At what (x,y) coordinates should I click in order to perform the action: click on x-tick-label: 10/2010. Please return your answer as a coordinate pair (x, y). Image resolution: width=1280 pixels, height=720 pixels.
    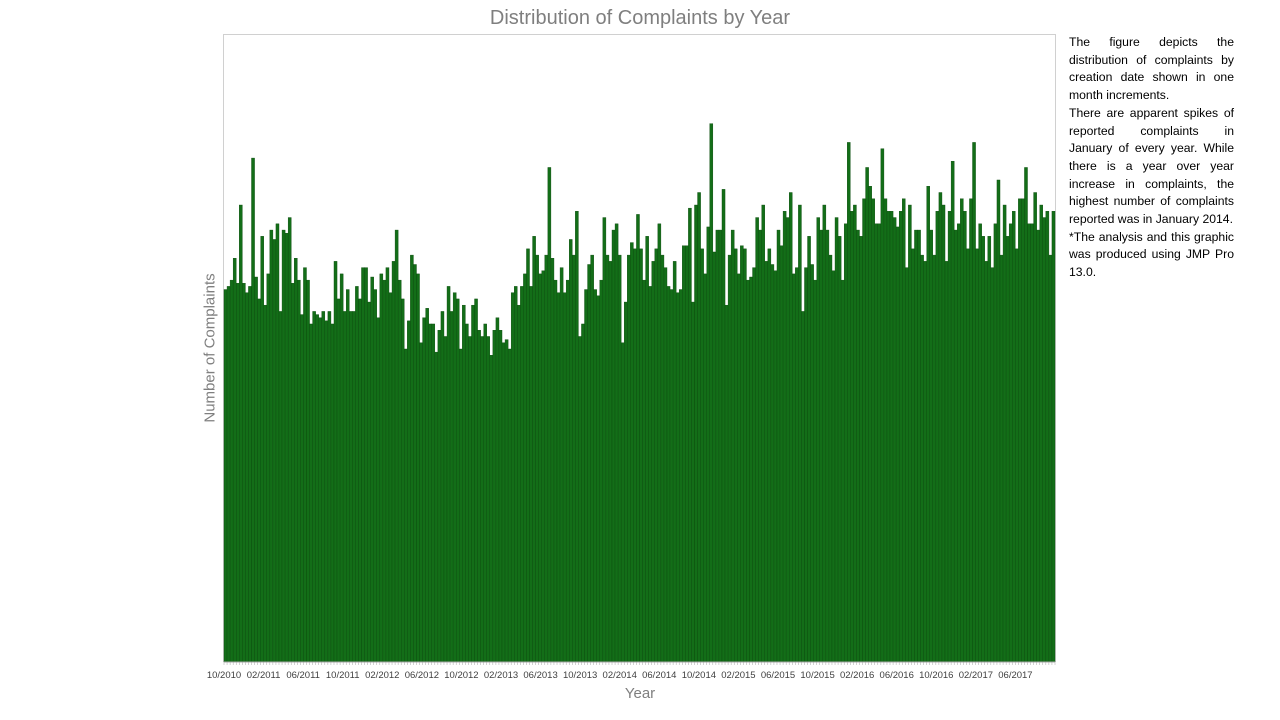
    Looking at the image, I should click on (224, 675).